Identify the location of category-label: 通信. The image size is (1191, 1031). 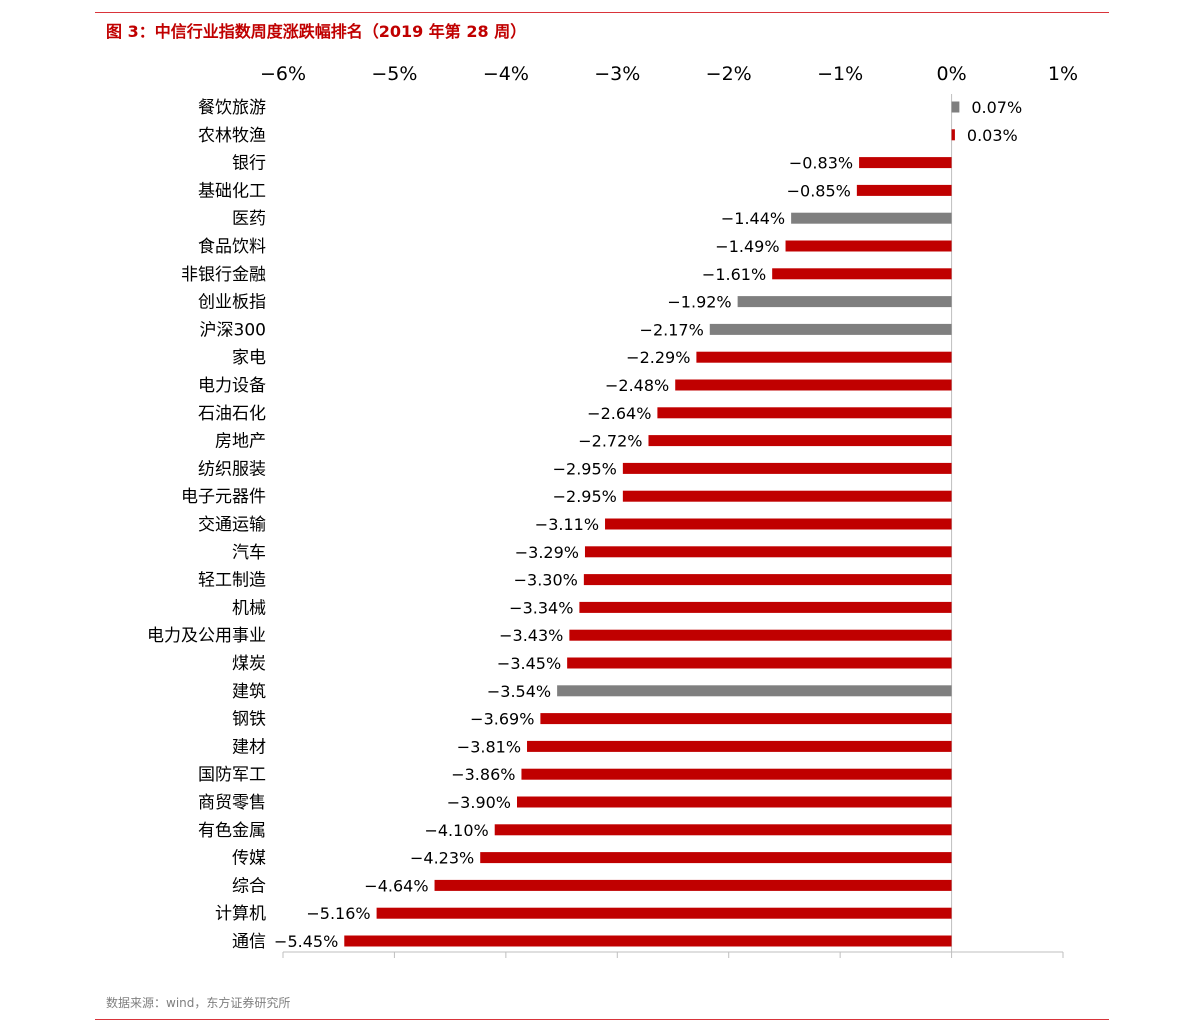
(249, 942).